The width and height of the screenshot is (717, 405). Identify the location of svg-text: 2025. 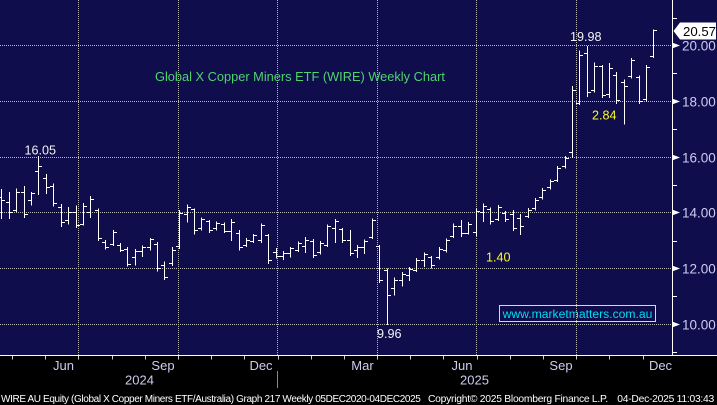
(474, 380).